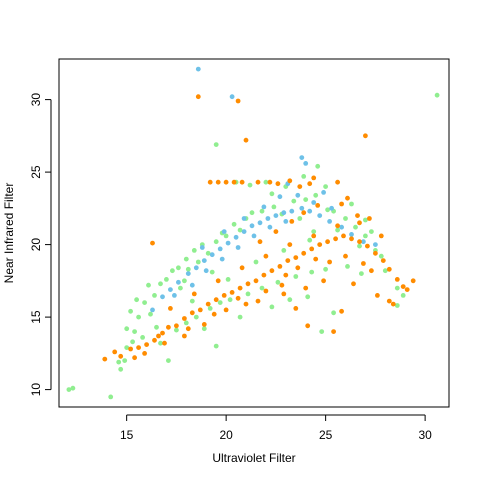 The height and width of the screenshot is (480, 480). I want to click on x-axis: 15 20 25 30, so click(276, 428).